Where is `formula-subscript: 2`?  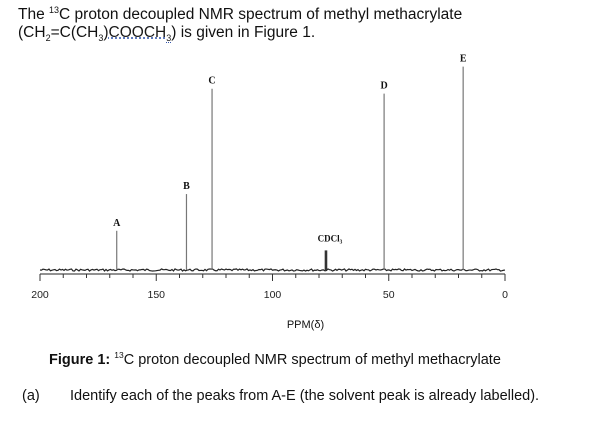 formula-subscript: 2 is located at coordinates (48, 38).